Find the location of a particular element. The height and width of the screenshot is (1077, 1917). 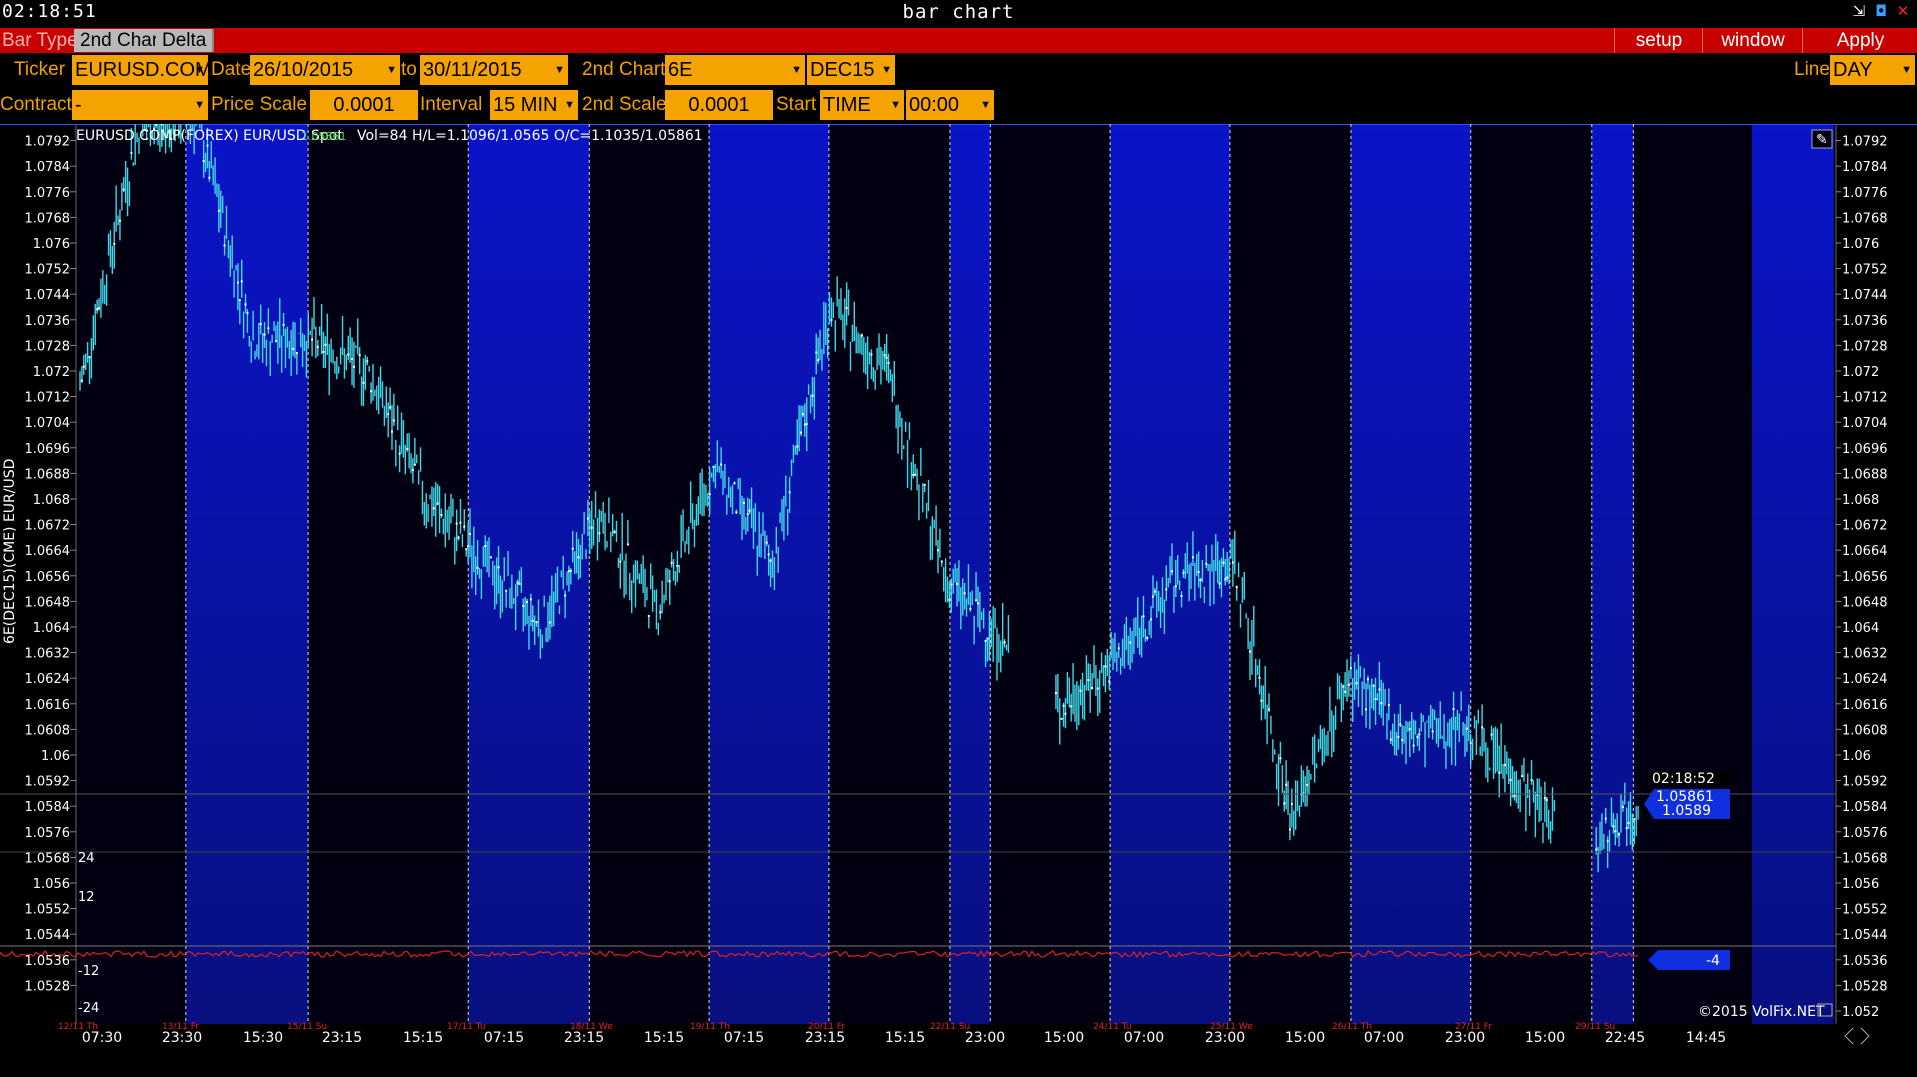

interval-field: 15 MIN ▼ is located at coordinates (534, 105).